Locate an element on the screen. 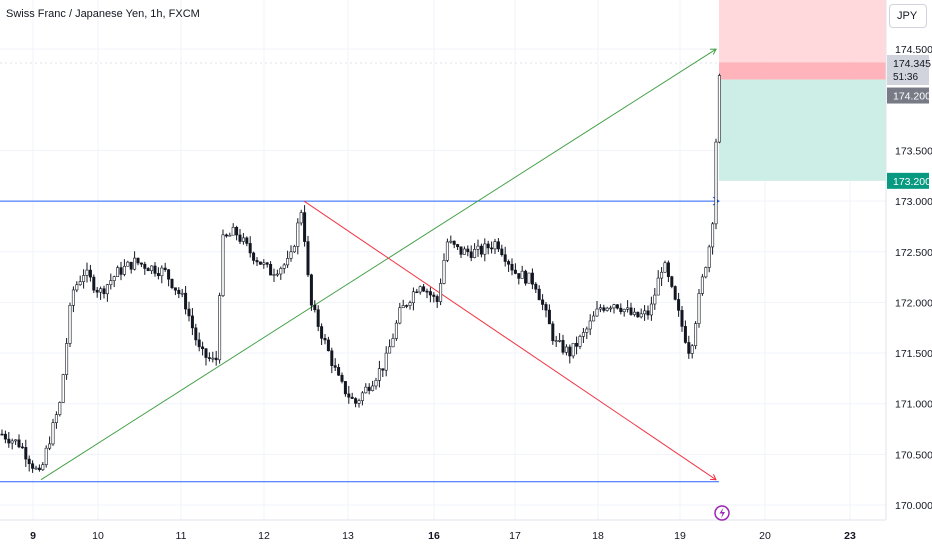 The width and height of the screenshot is (932, 555). last-price-box is located at coordinates (908, 70).